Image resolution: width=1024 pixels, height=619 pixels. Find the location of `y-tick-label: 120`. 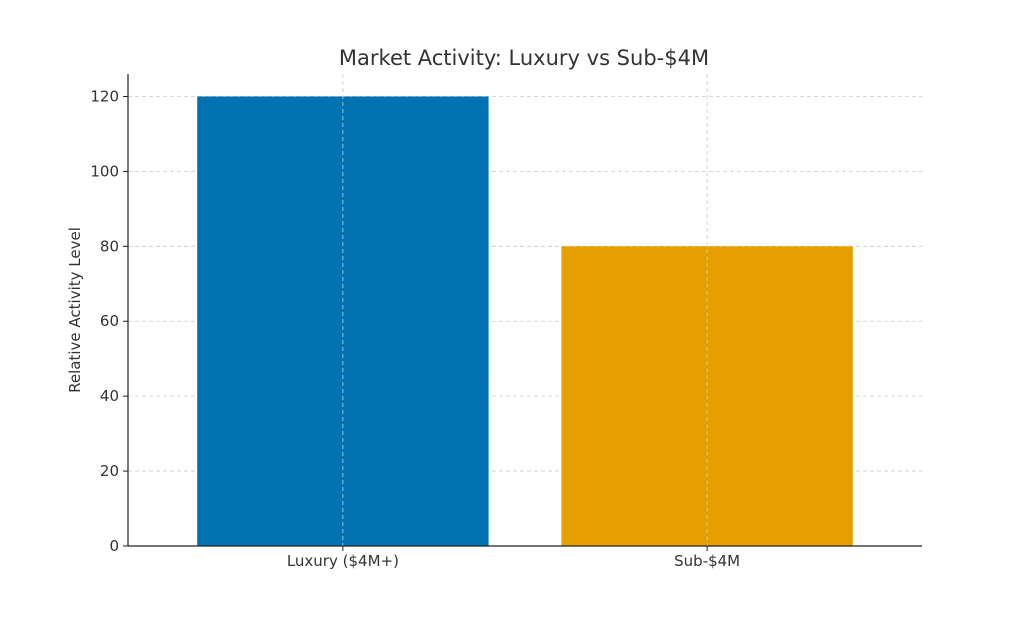

y-tick-label: 120 is located at coordinates (104, 96).